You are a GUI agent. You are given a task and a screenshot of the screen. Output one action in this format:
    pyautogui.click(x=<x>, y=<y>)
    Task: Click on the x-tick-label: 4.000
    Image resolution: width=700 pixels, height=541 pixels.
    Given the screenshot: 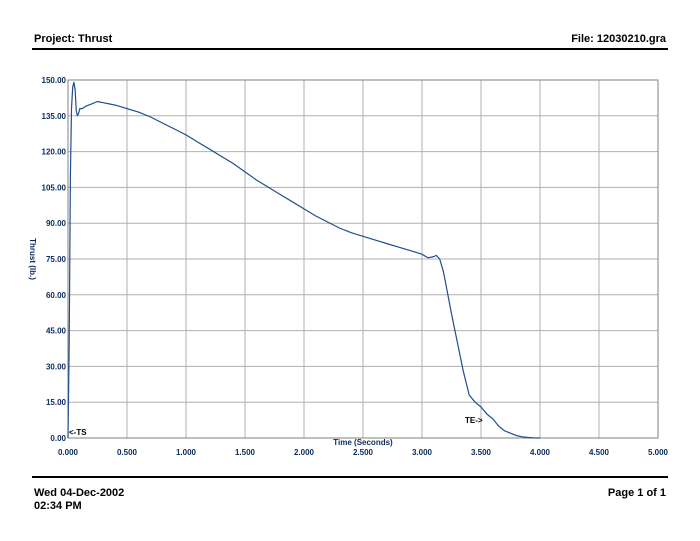 What is the action you would take?
    pyautogui.click(x=540, y=452)
    